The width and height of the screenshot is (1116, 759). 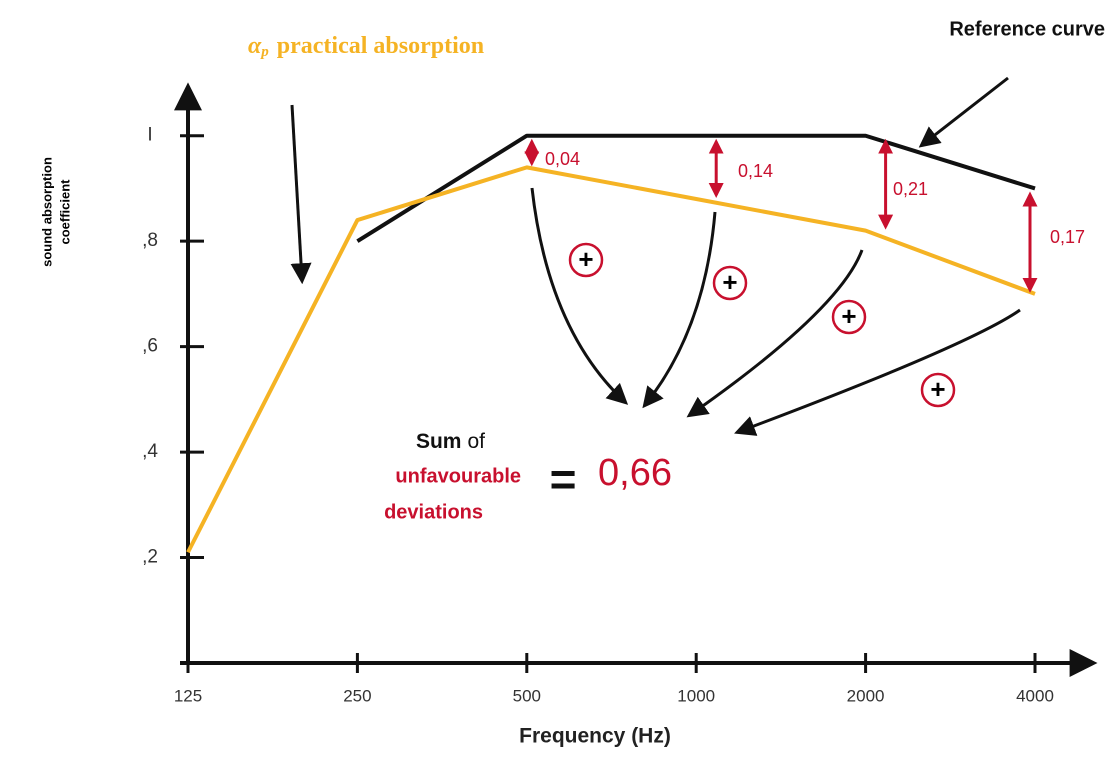 I want to click on sum-value: 0,66, so click(x=635, y=473).